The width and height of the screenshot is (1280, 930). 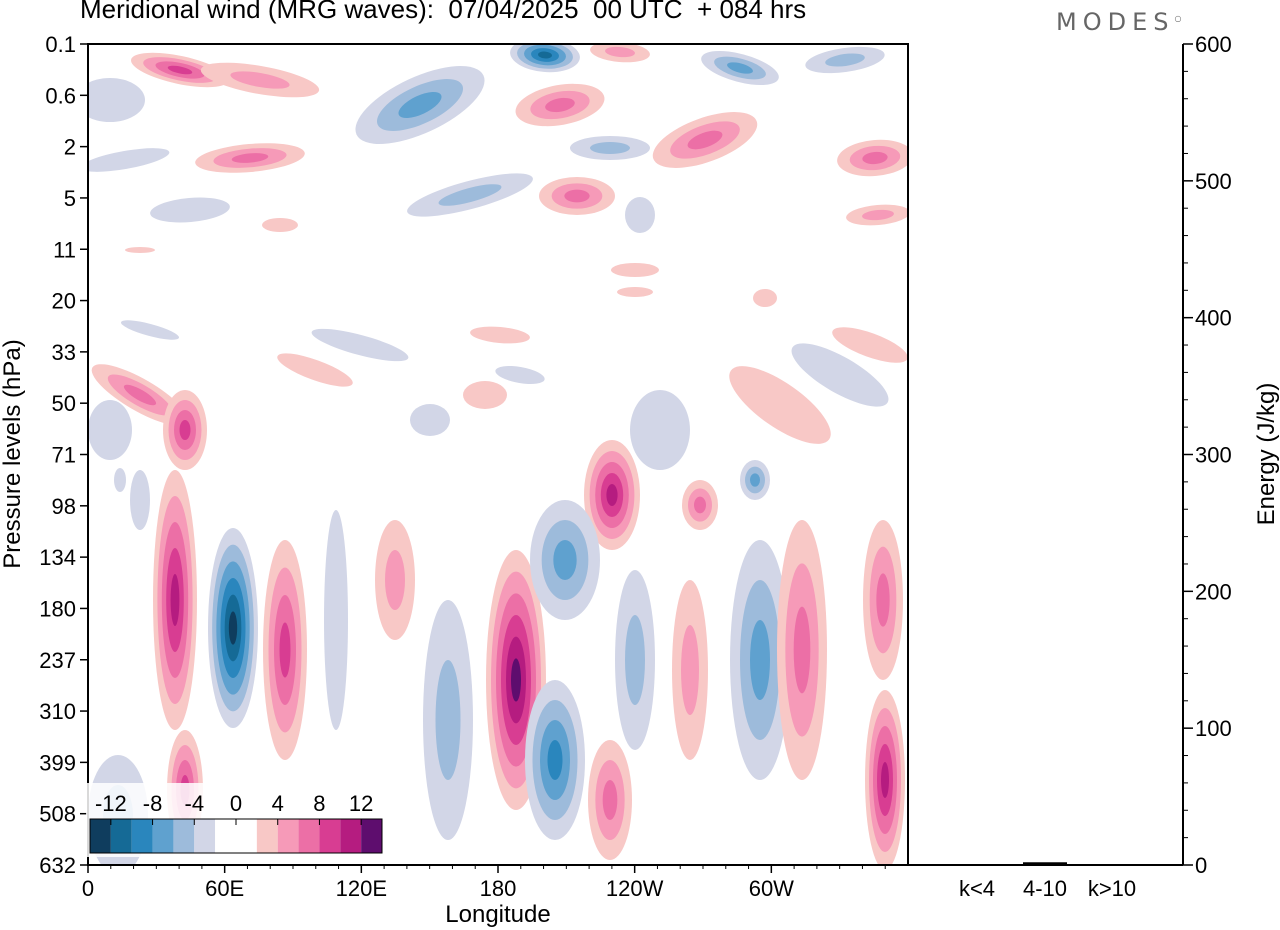 What do you see at coordinates (1266, 454) in the screenshot?
I see `energy-axis-label: Energy (J/kg)` at bounding box center [1266, 454].